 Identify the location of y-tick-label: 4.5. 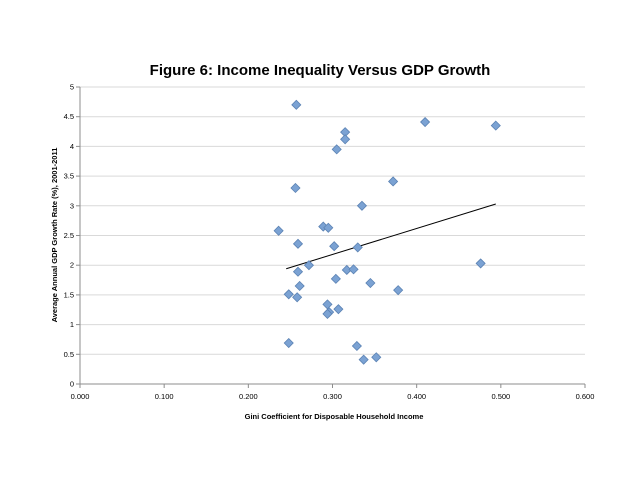
(69, 116).